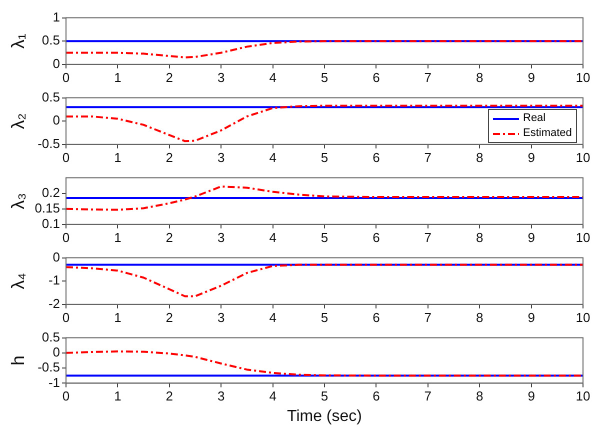 This screenshot has height=432, width=601. I want to click on legend-label: Real, so click(534, 118).